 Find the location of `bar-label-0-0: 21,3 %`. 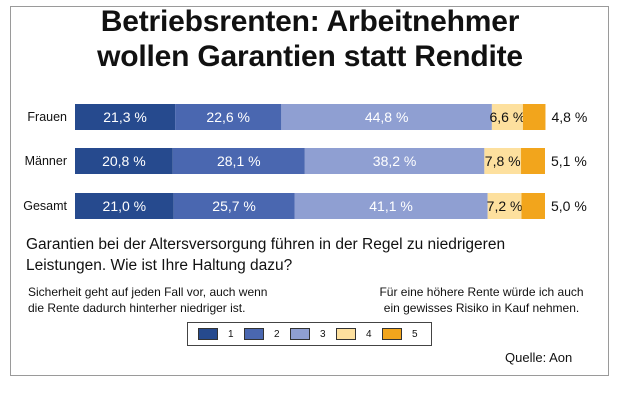

bar-label-0-0: 21,3 % is located at coordinates (125, 117).